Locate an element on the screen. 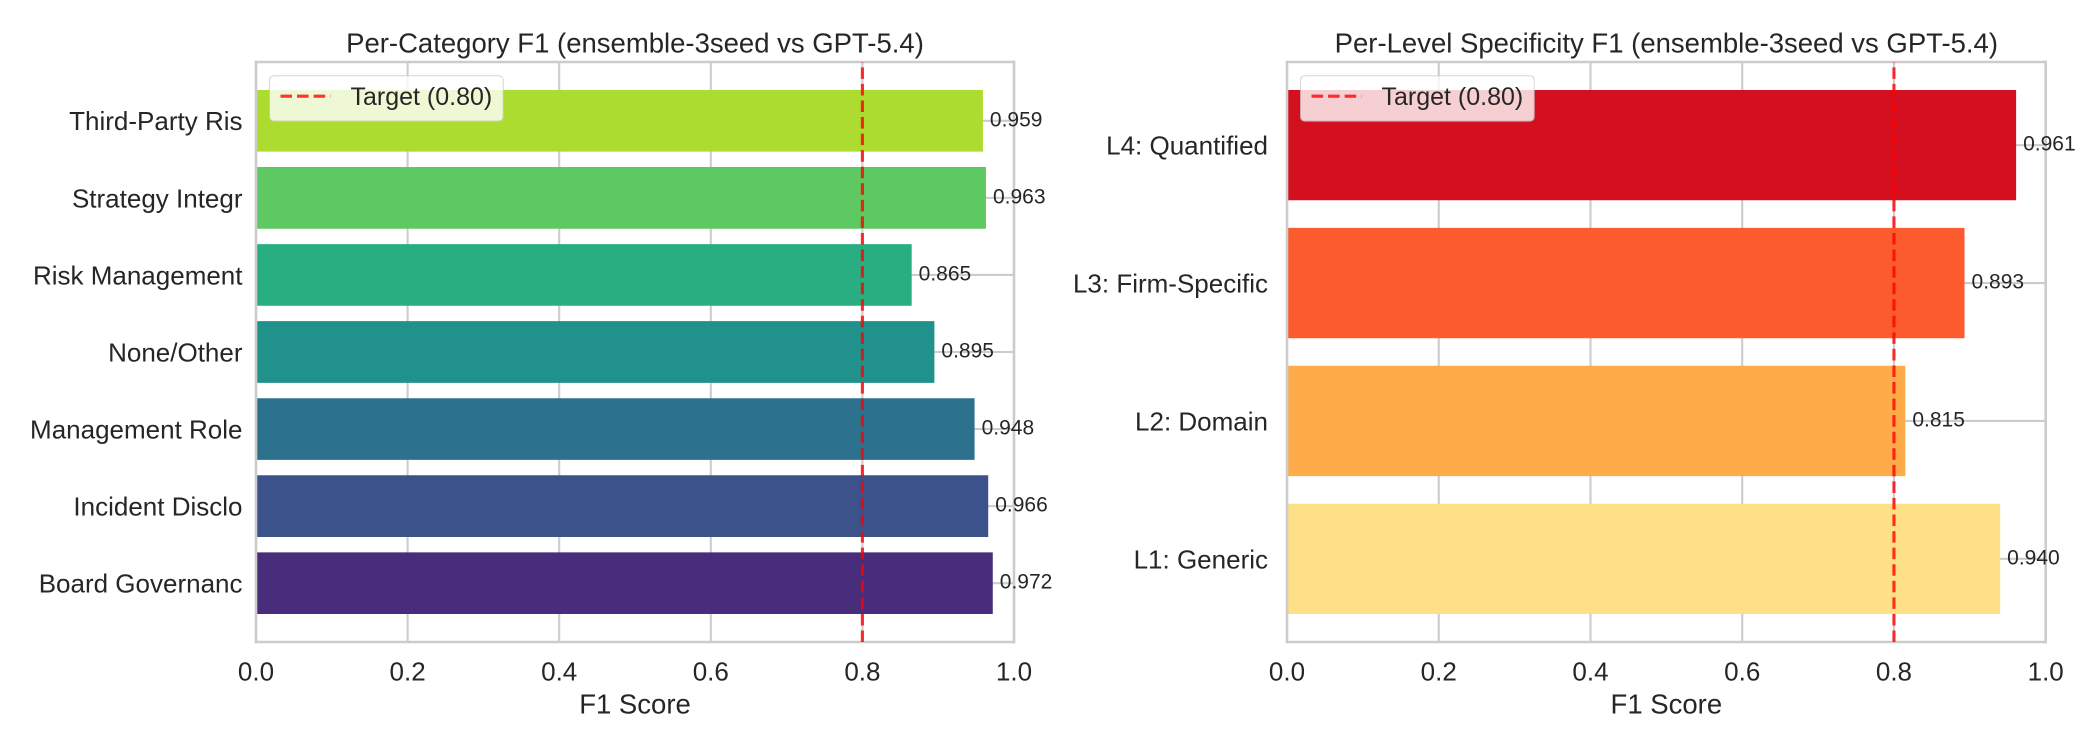  svg-text: Management Role is located at coordinates (136, 429).